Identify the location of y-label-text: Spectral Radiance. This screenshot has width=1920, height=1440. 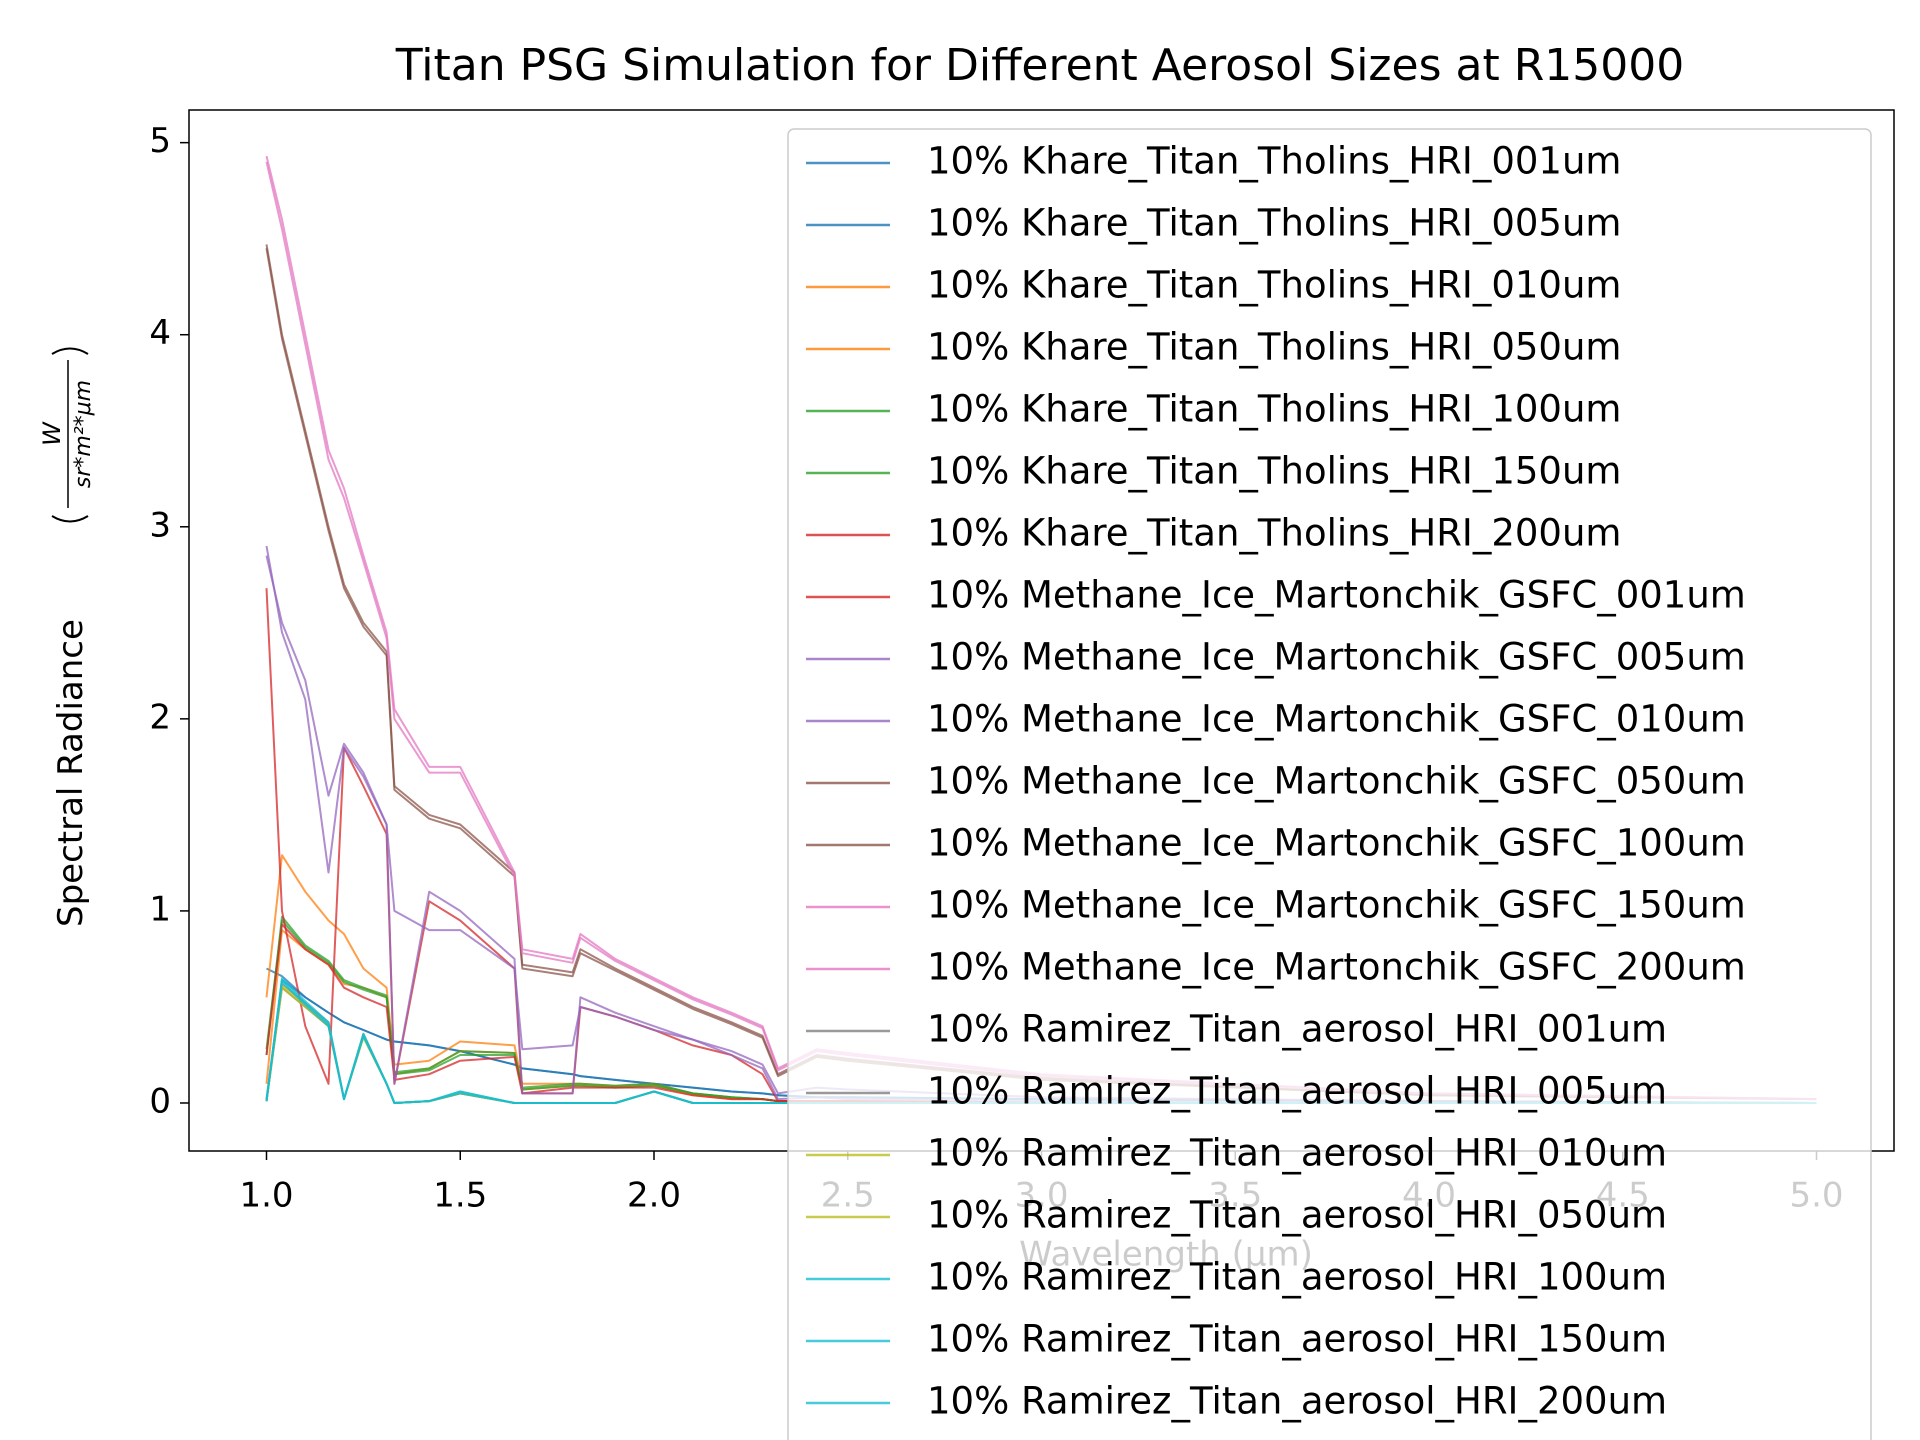
(71, 773).